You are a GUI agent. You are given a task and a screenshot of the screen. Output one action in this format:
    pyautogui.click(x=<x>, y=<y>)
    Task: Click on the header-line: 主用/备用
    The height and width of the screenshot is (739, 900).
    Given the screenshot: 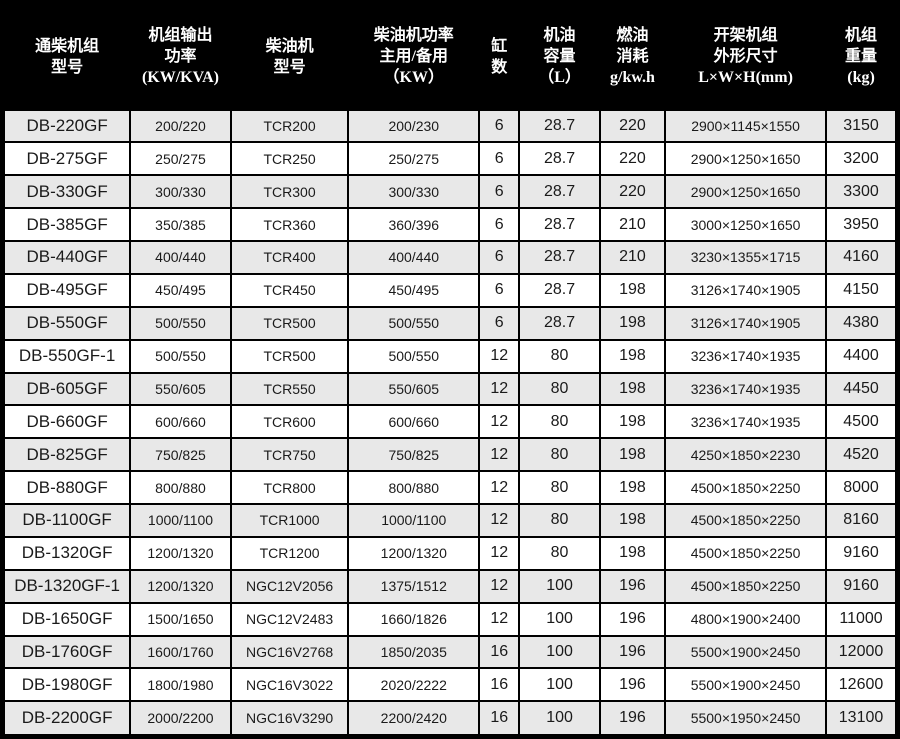 What is the action you would take?
    pyautogui.click(x=413, y=57)
    